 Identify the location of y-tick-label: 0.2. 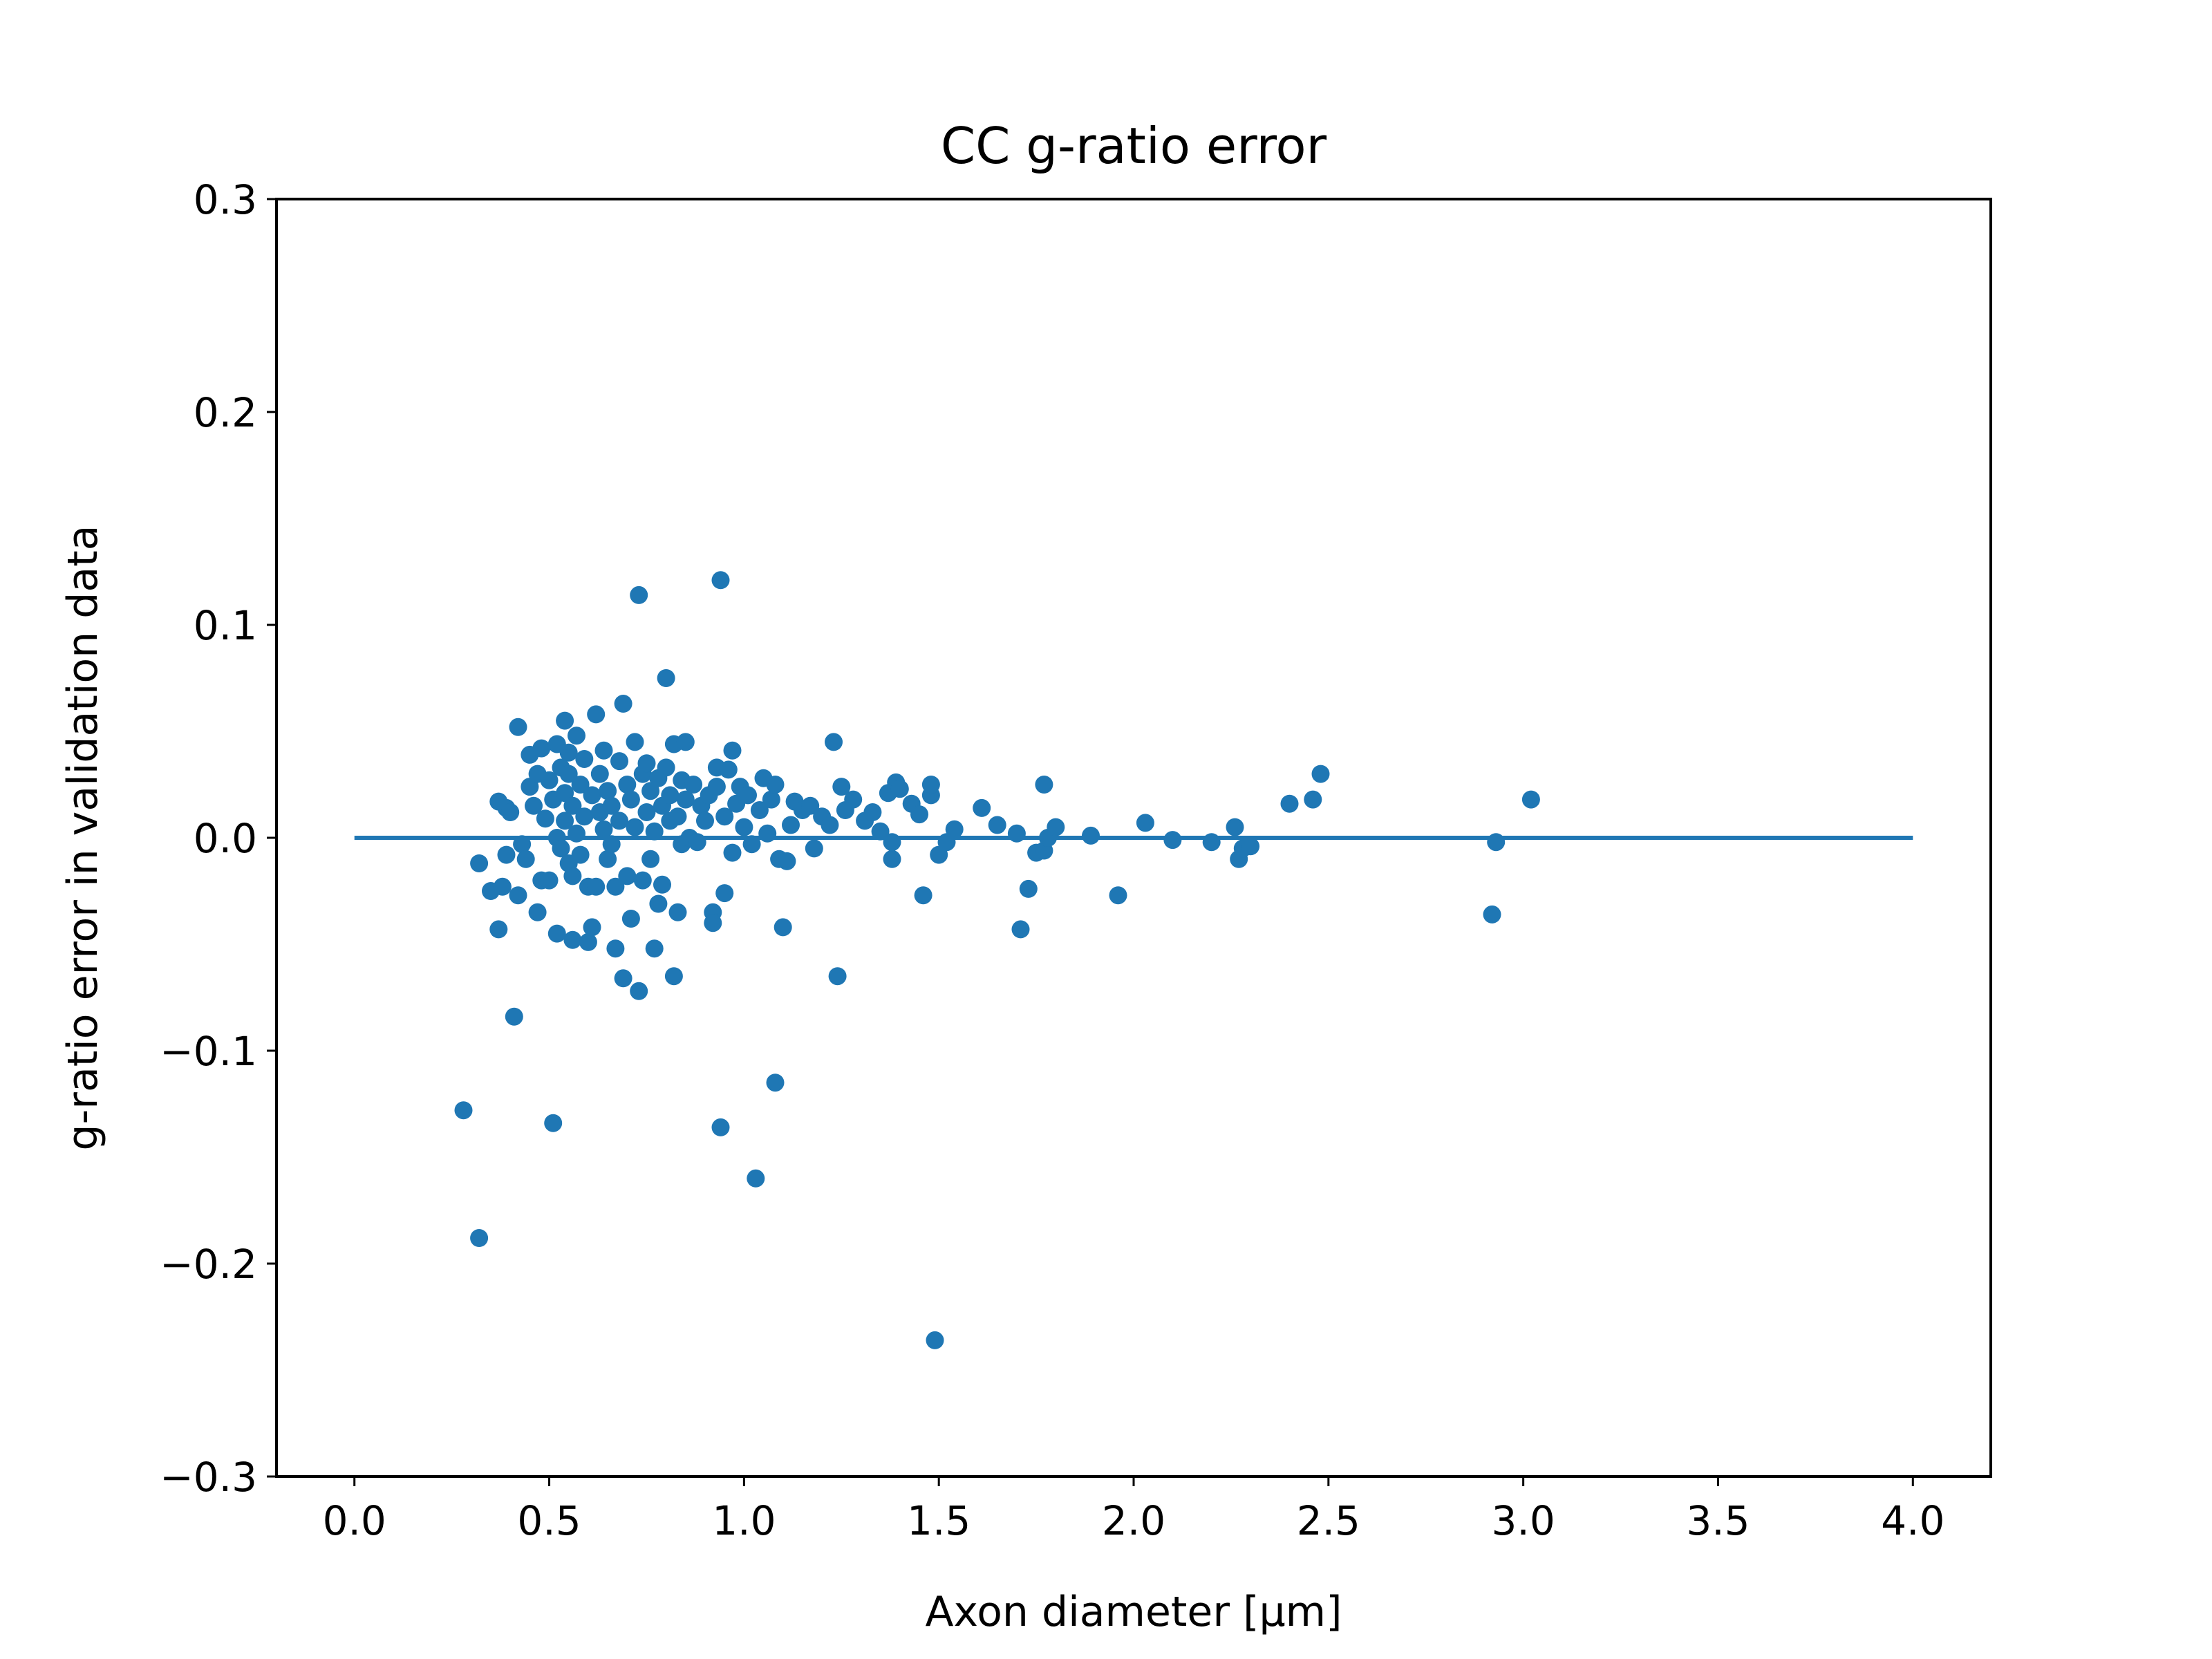
(225, 412).